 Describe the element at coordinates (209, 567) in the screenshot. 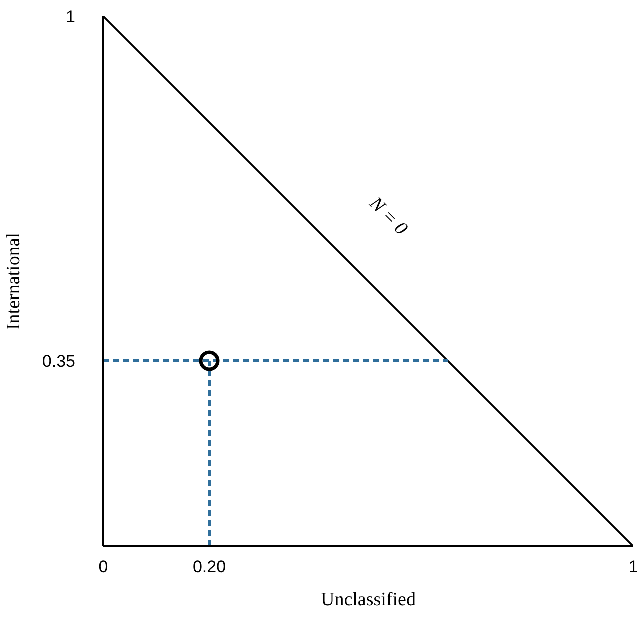

I see `x-tick-label: 0.20` at that location.